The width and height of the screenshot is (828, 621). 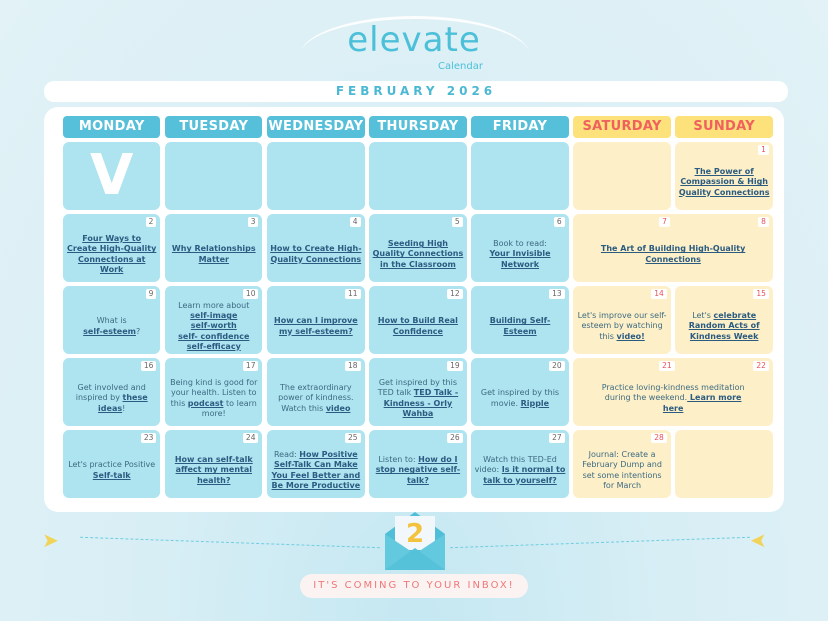 I want to click on resource-link: Why Relationships Matter, so click(x=213, y=254).